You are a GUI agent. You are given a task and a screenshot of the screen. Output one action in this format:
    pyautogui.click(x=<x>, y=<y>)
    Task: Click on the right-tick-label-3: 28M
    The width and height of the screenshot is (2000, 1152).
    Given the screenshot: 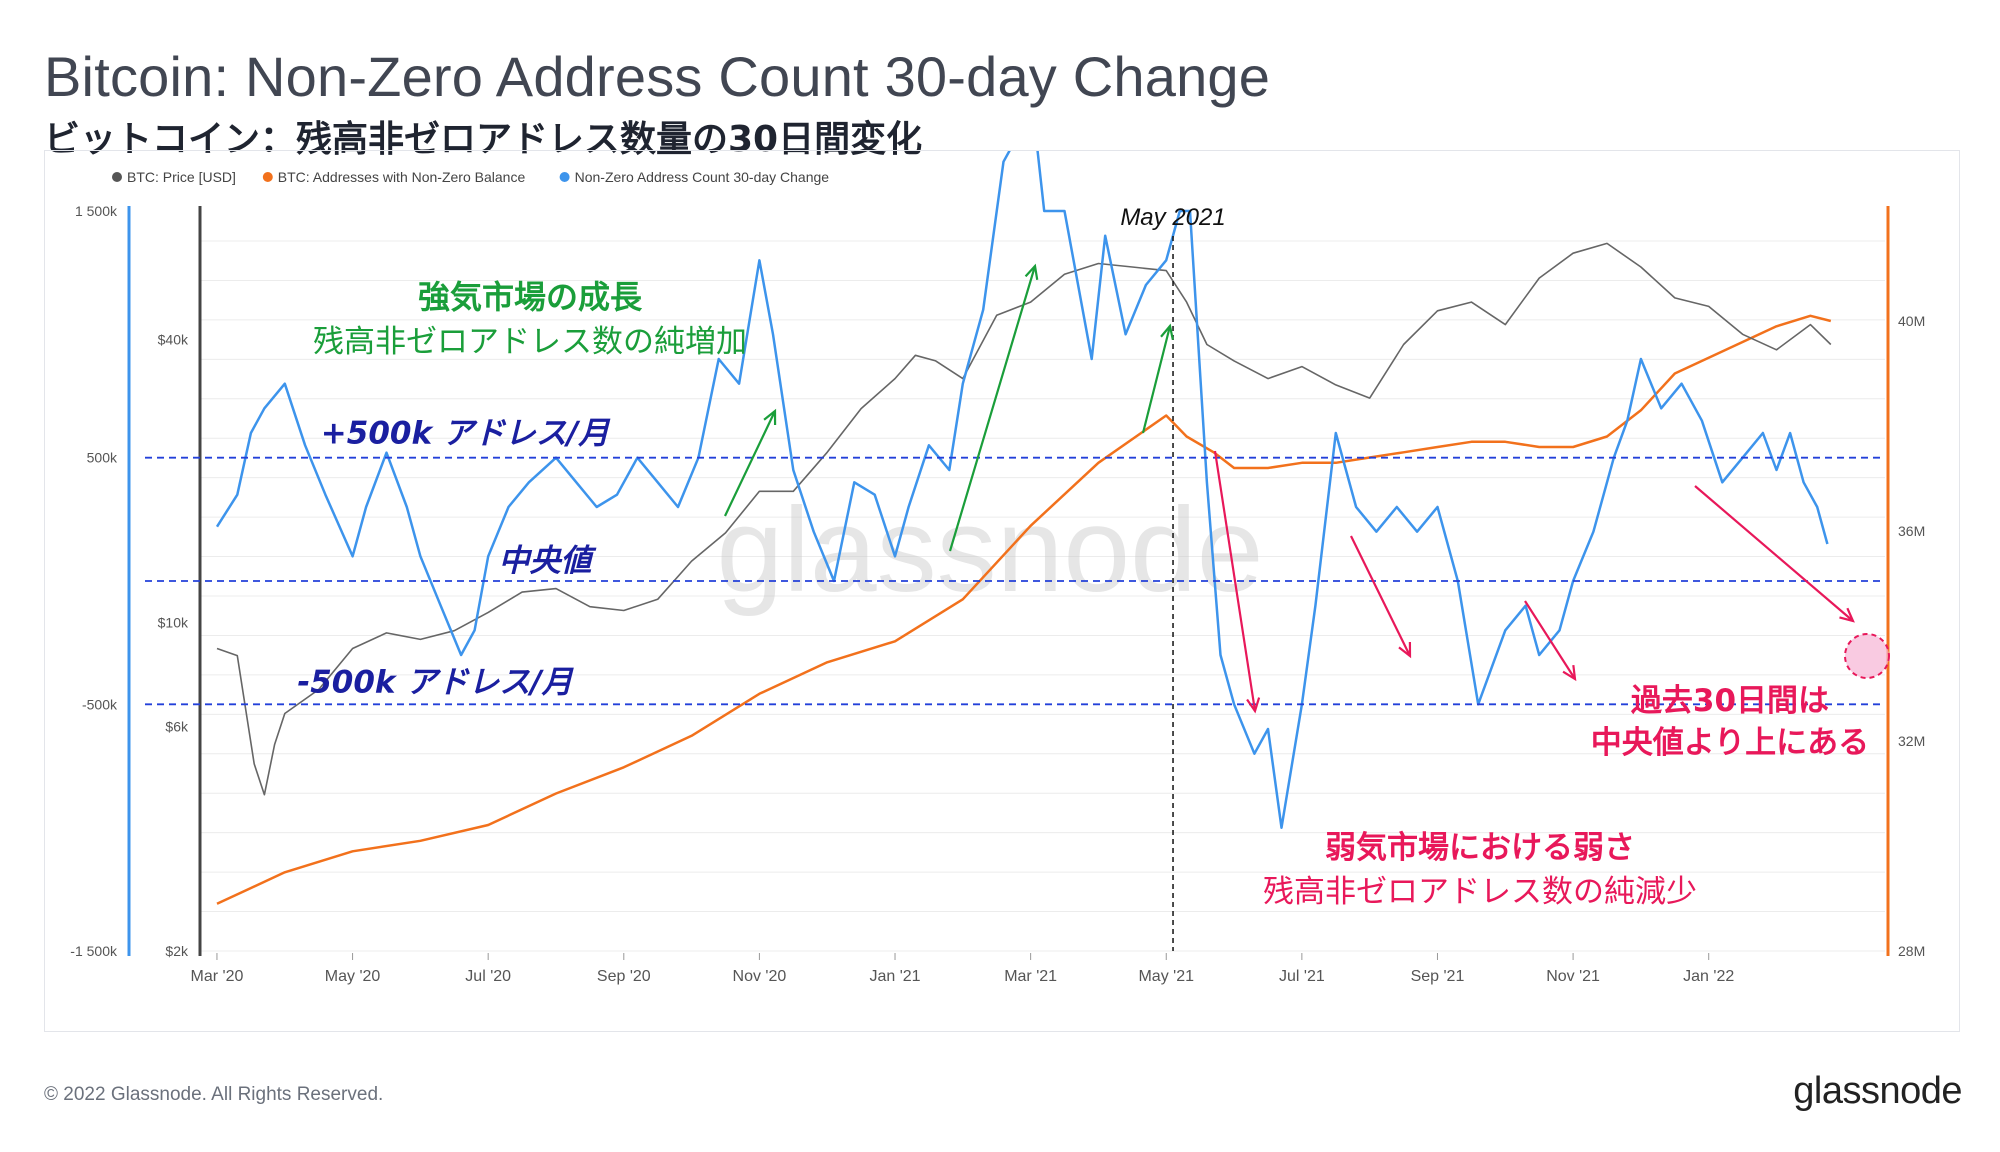 What is the action you would take?
    pyautogui.click(x=1911, y=951)
    